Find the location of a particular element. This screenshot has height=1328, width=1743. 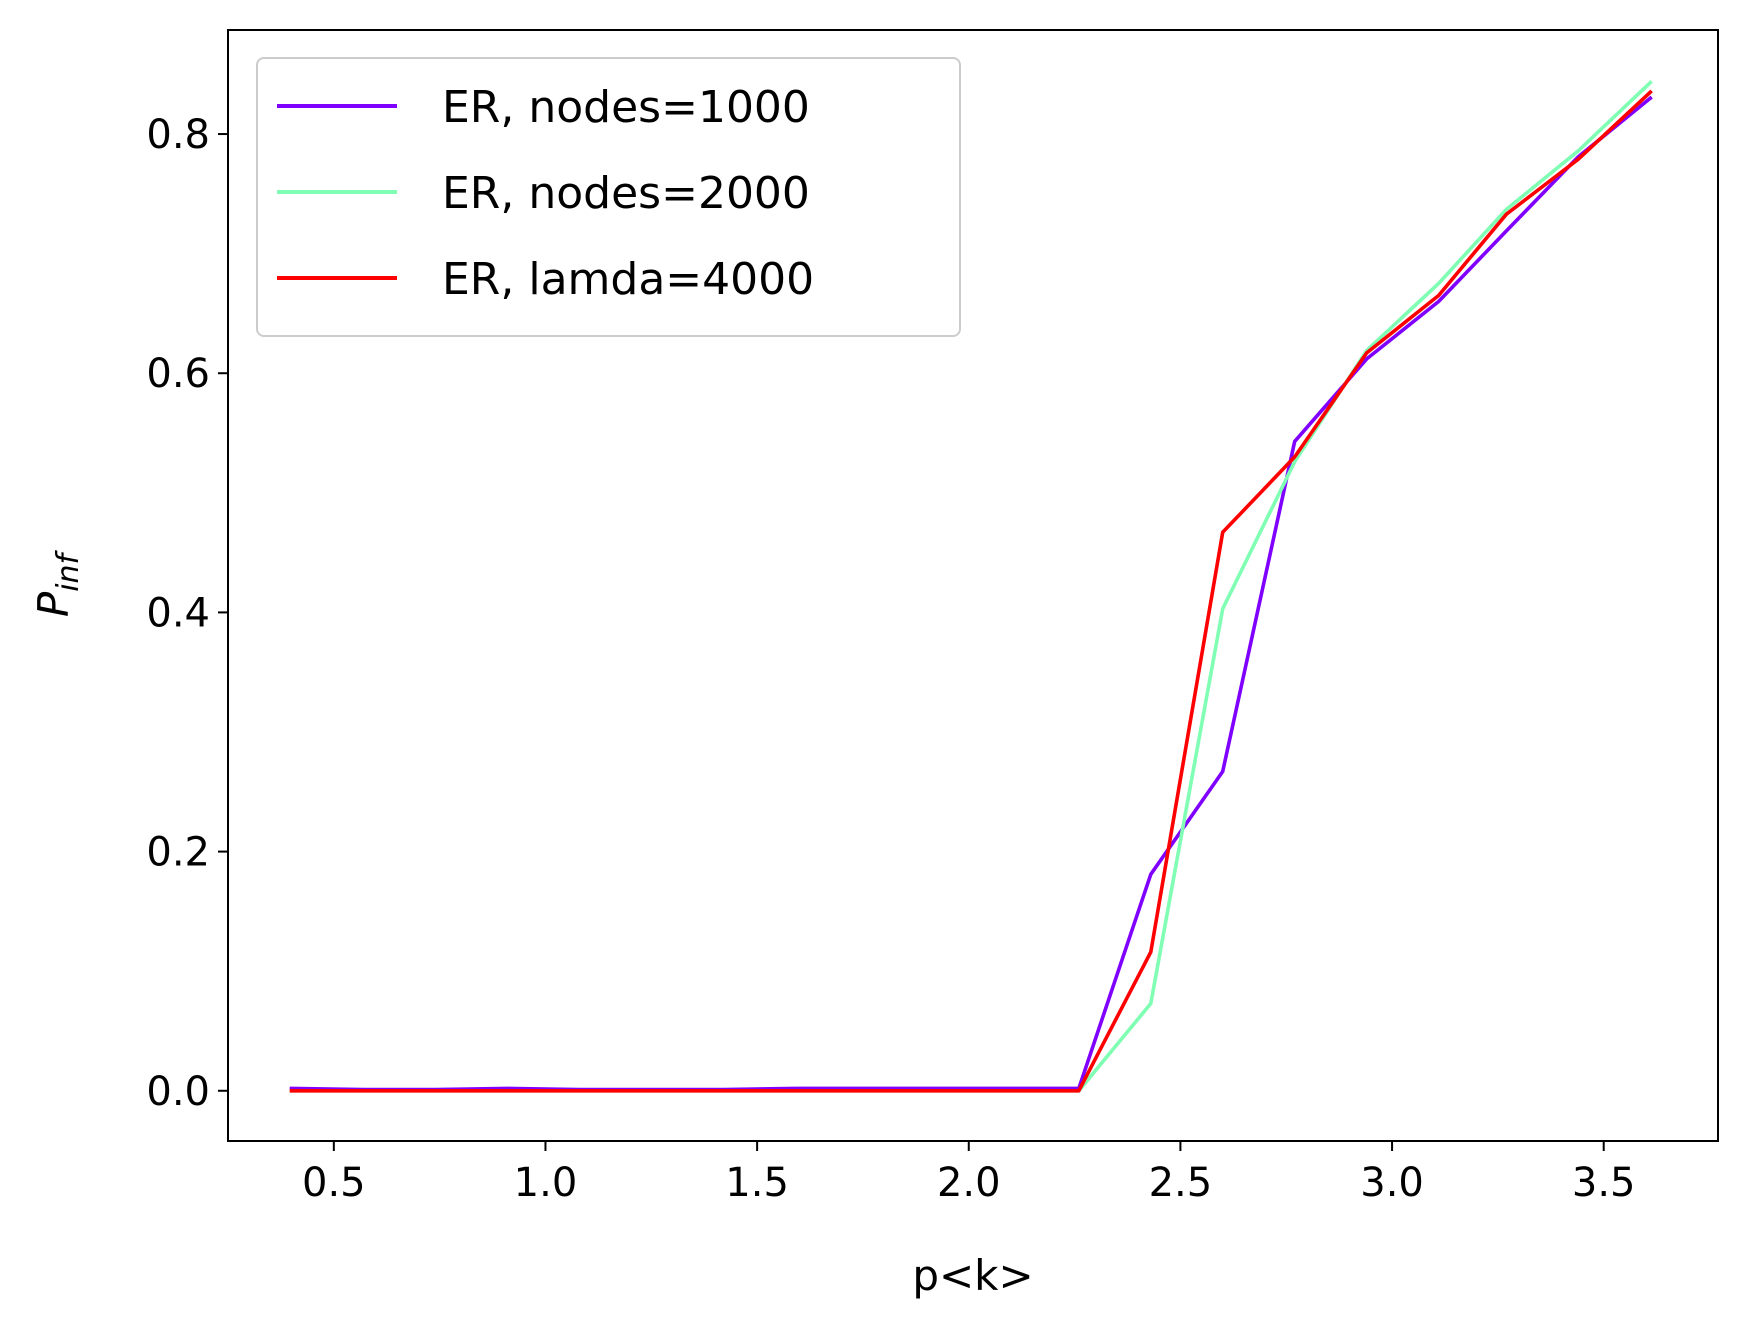

legend-label-2: ER, nodes=2000 is located at coordinates (626, 193).